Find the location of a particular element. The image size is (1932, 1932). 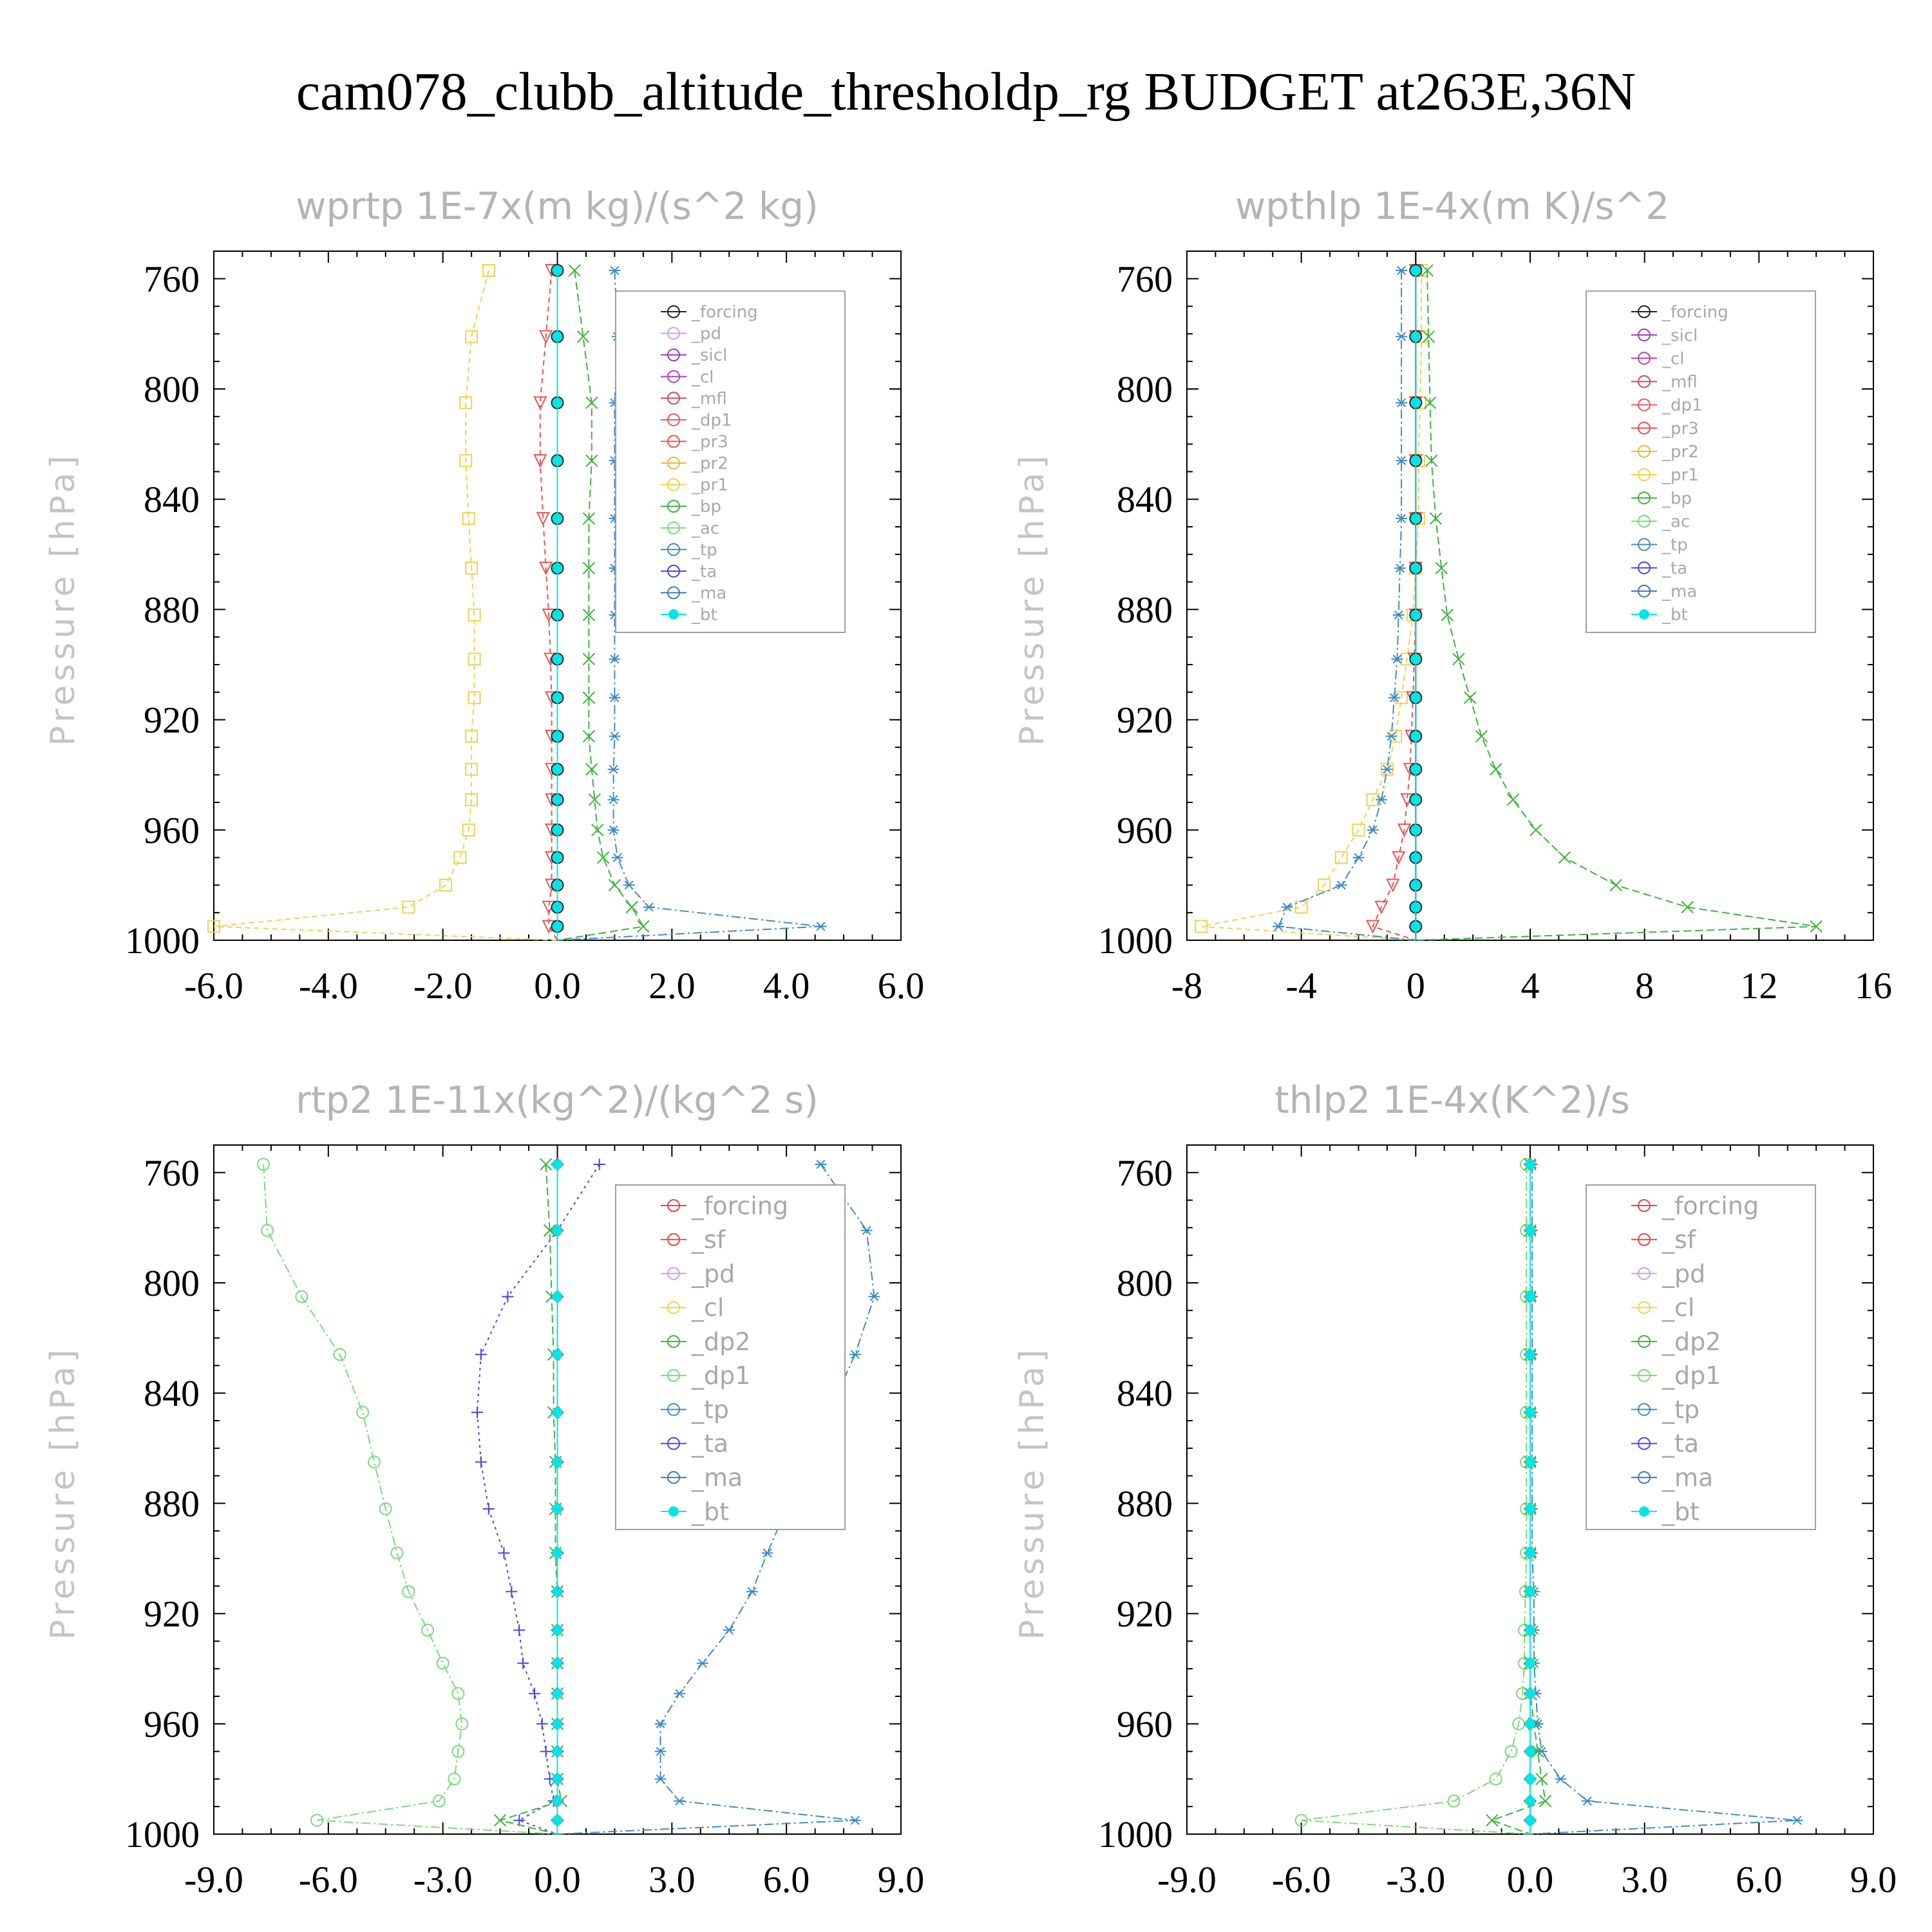

y-tick-label: 880 is located at coordinates (1145, 609).